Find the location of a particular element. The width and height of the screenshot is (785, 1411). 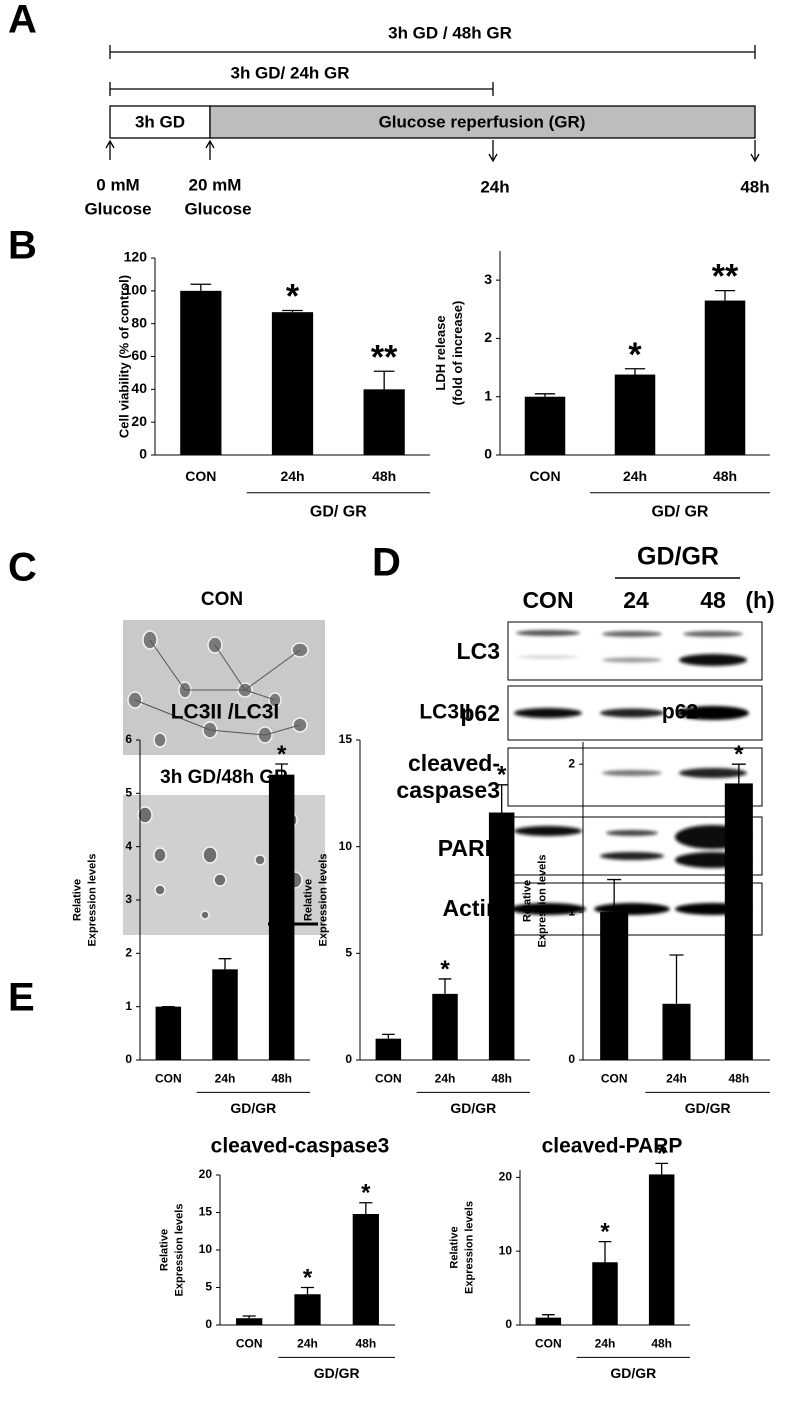

blot-image is located at coordinates (635, 778).